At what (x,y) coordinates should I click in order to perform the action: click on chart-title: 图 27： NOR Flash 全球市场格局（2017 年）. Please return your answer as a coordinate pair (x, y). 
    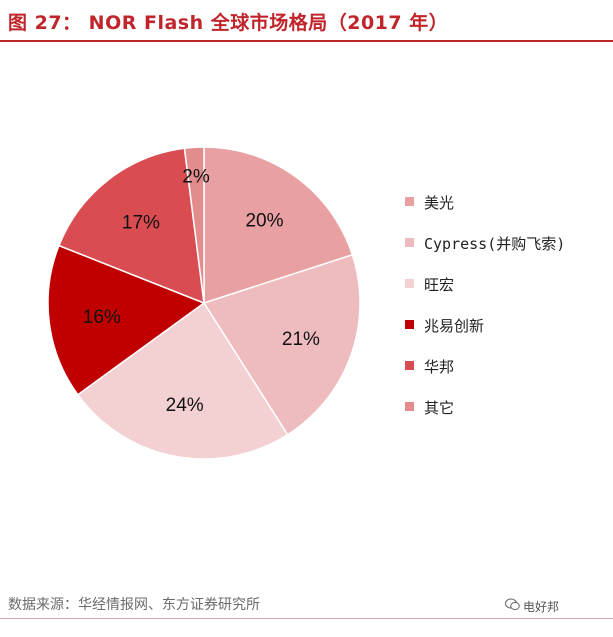
    Looking at the image, I should click on (228, 23).